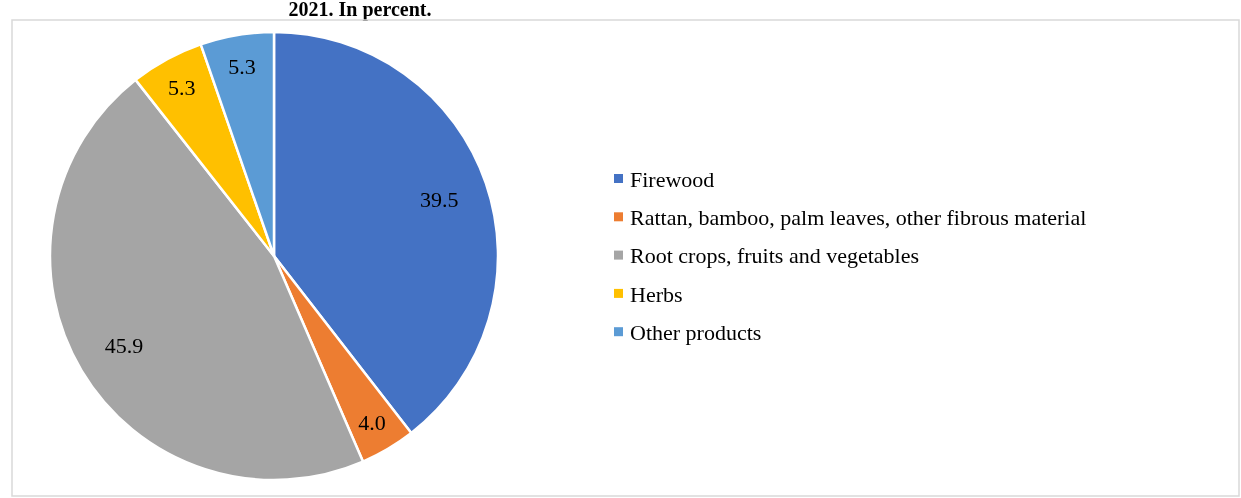 Image resolution: width=1241 pixels, height=498 pixels. What do you see at coordinates (372, 422) in the screenshot?
I see `data-label: 4.0` at bounding box center [372, 422].